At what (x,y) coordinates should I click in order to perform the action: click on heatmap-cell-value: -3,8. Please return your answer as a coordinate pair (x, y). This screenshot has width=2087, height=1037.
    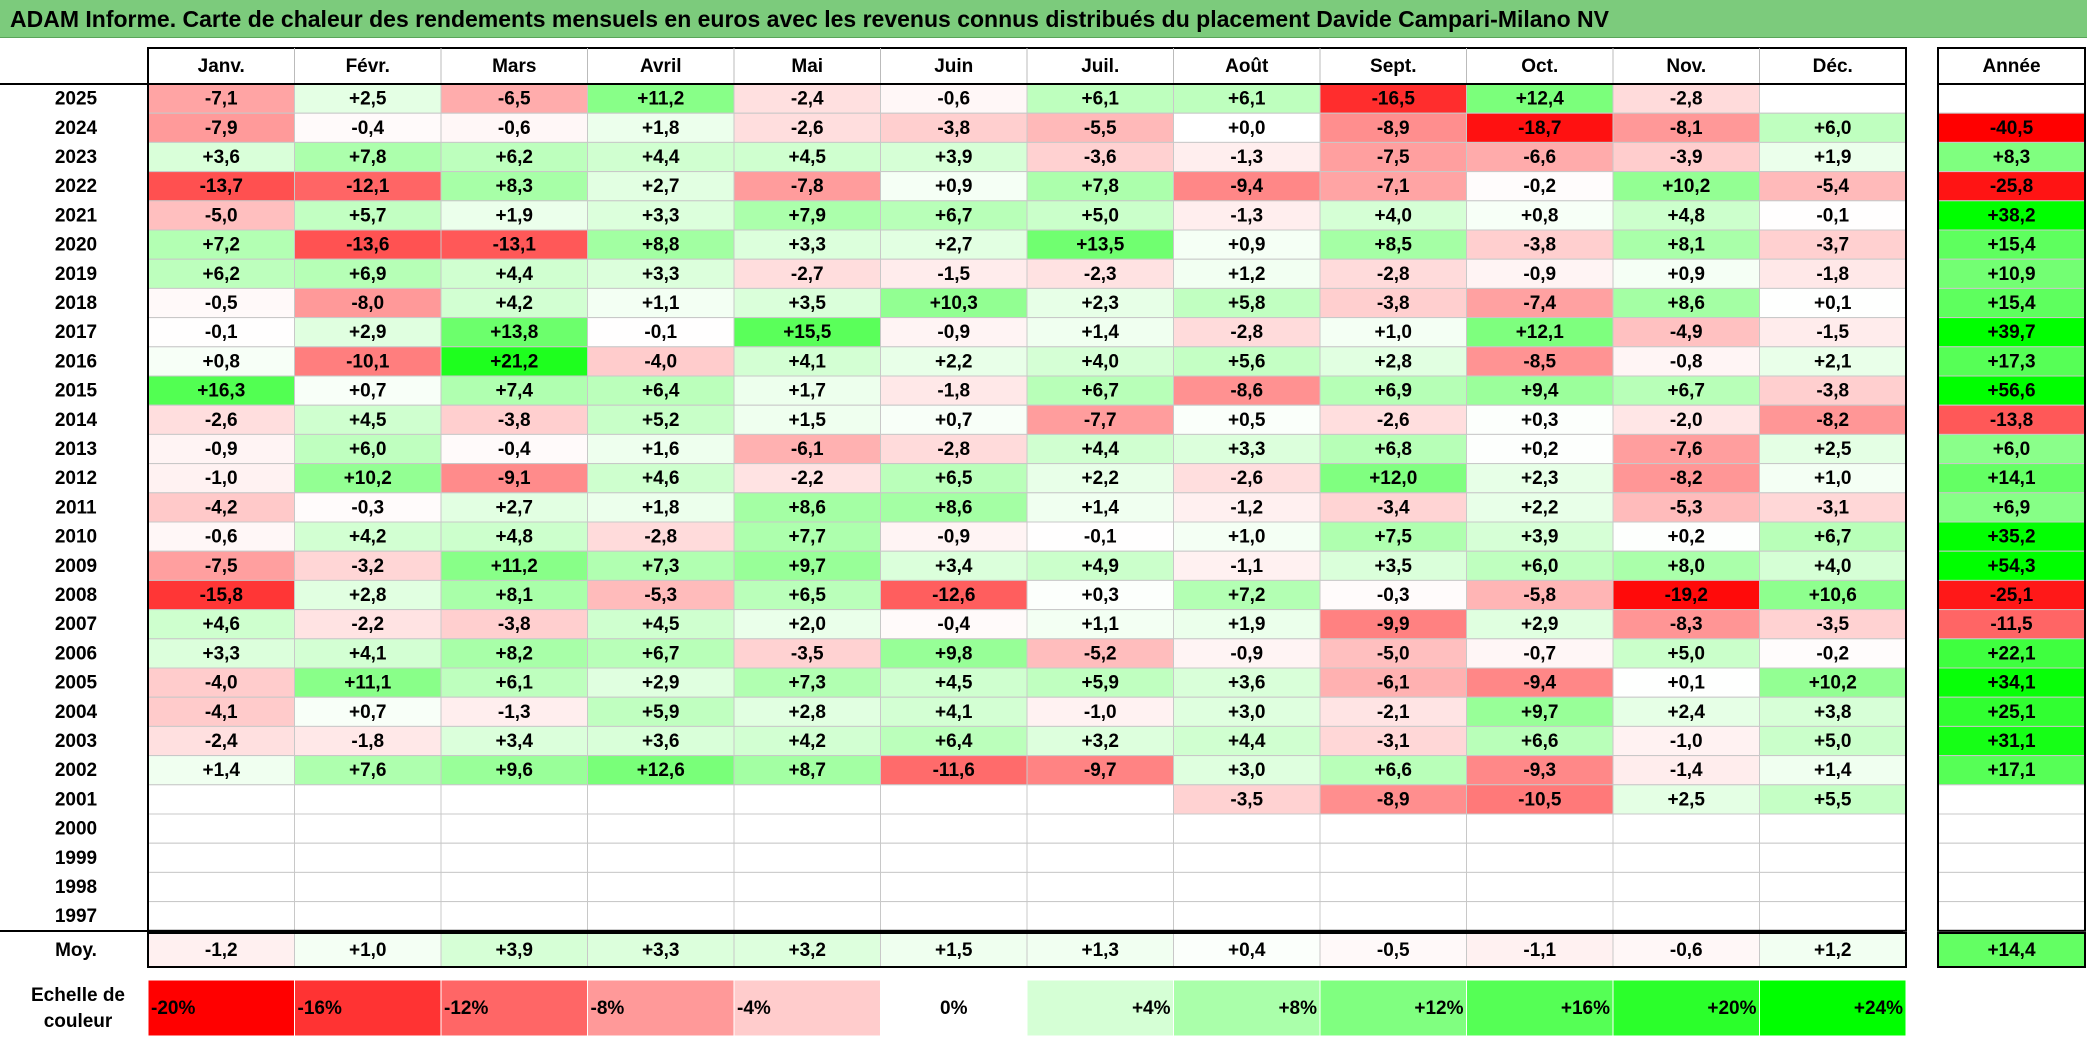
    Looking at the image, I should click on (1832, 391).